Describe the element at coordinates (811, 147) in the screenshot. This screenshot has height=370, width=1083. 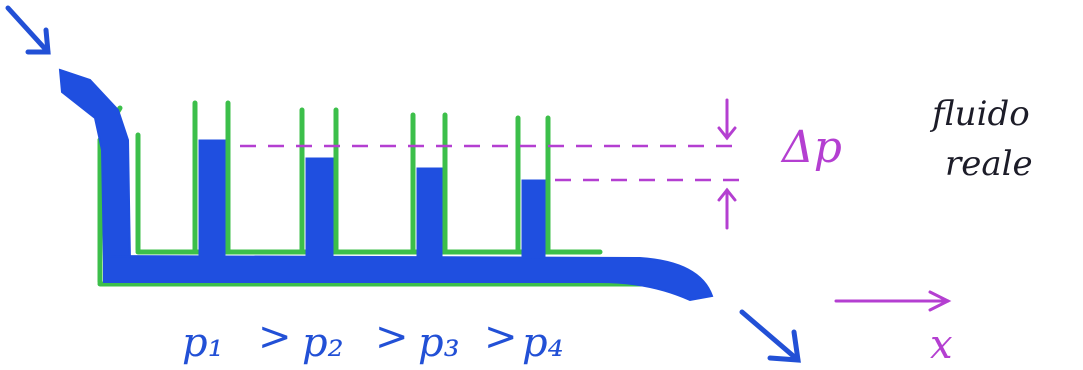
I see `delta-p-label: Δp` at that location.